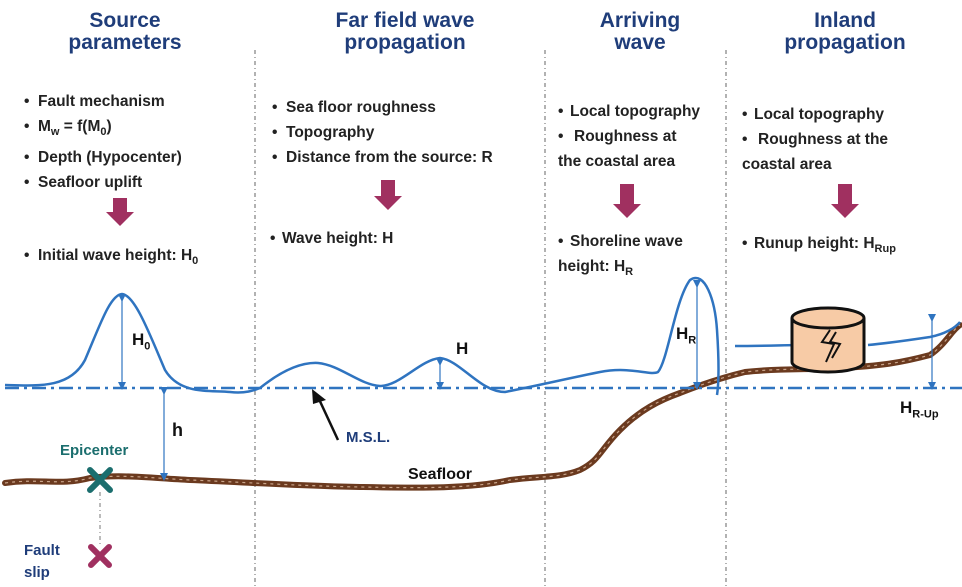 This screenshot has height=587, width=962. I want to click on epicenter-label: Epicenter, so click(94, 450).